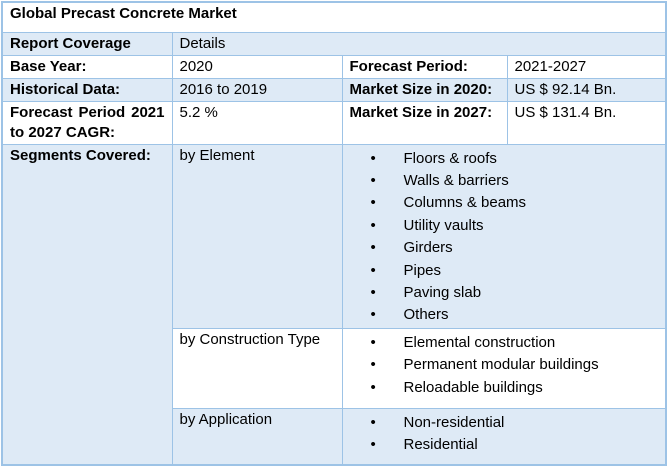 The height and width of the screenshot is (466, 667). Describe the element at coordinates (504, 445) in the screenshot. I see `segment-item: Residential` at that location.